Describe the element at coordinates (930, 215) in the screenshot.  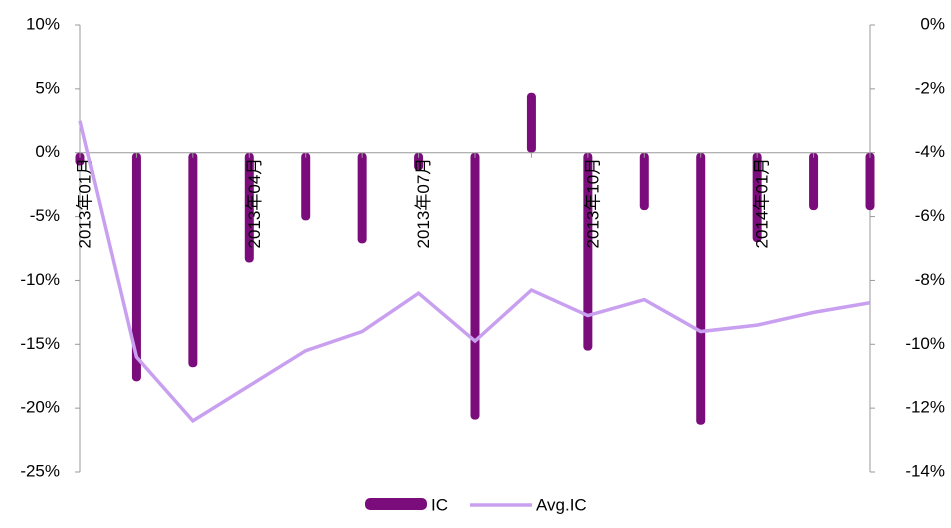
I see `y2-tick-label: -6%` at that location.